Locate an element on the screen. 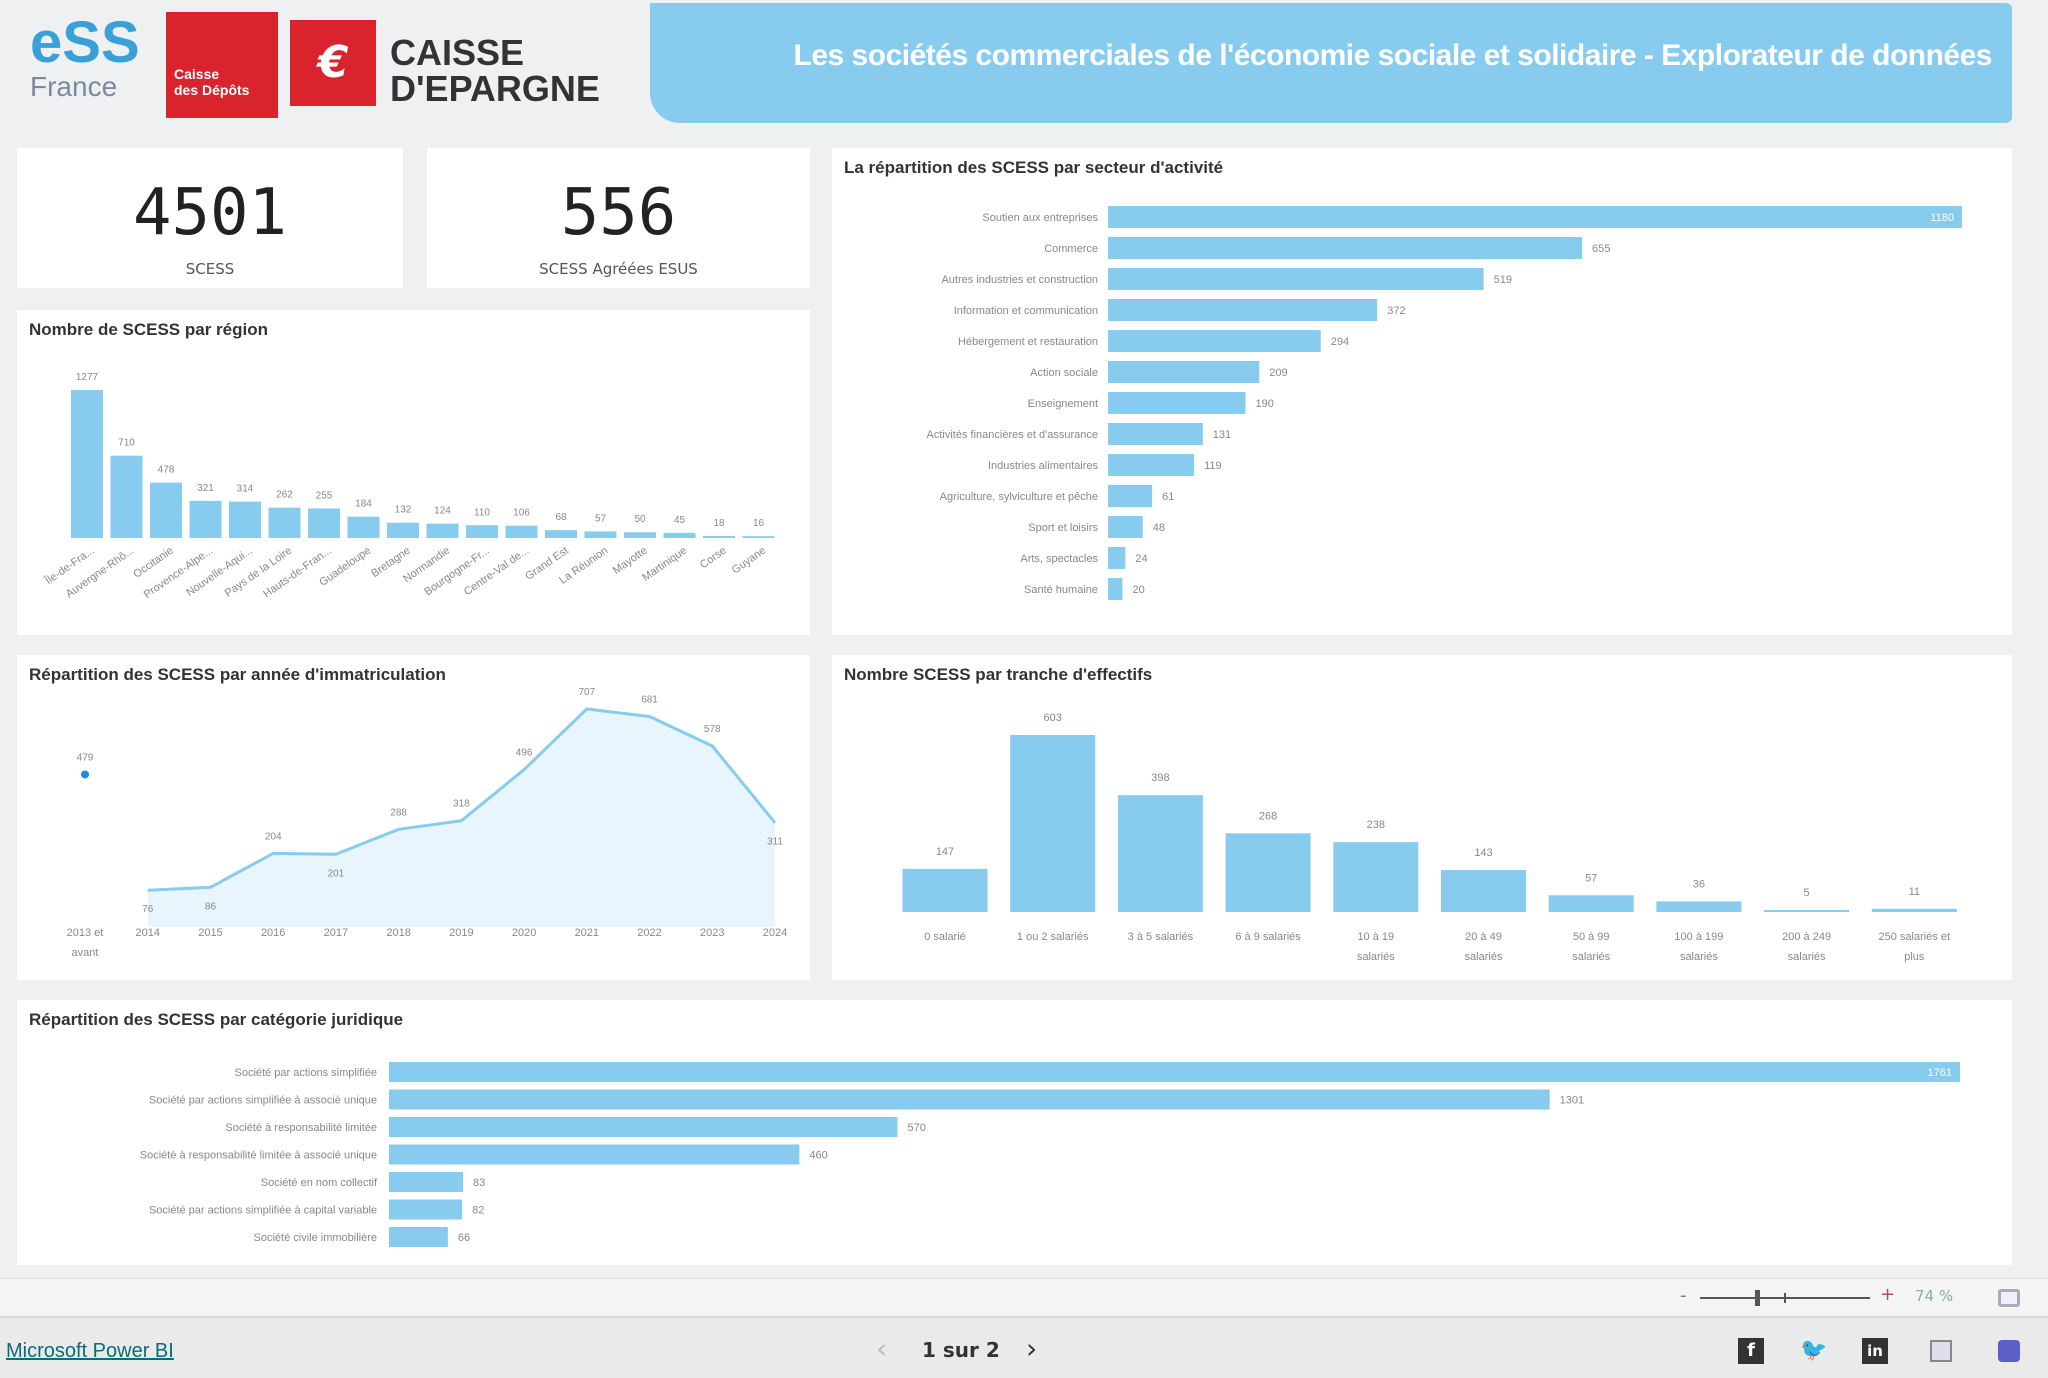  fit-to-page-icon is located at coordinates (2009, 1298).